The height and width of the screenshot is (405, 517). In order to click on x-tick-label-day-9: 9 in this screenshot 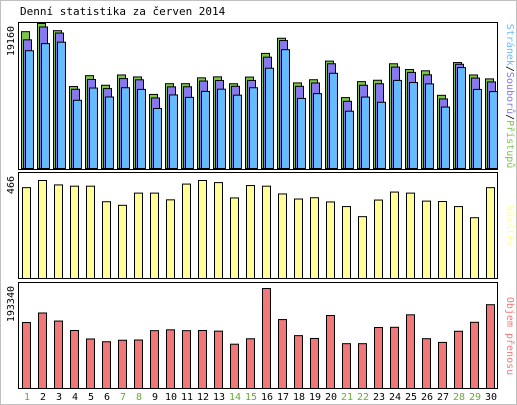, I will do `click(155, 397)`.